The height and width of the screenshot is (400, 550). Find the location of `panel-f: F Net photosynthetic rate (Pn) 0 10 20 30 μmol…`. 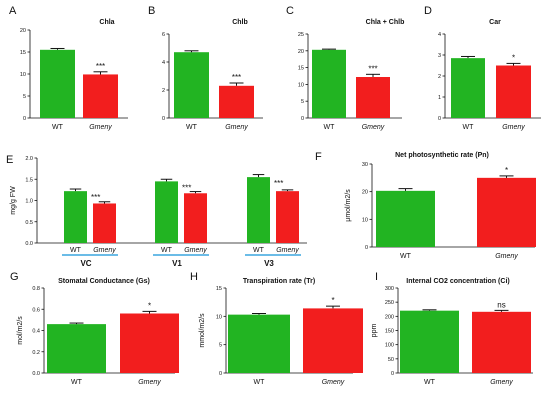

panel-f: F Net photosynthetic rate (Pn) 0 10 20 30 μmol… is located at coordinates (425, 205).